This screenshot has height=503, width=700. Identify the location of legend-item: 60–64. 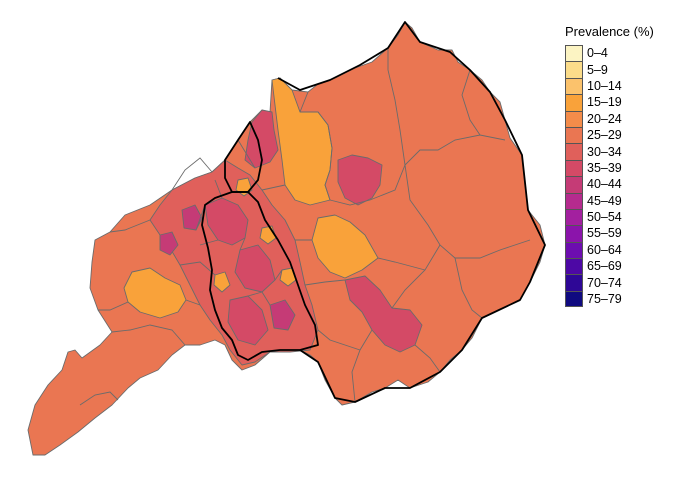
(609, 250).